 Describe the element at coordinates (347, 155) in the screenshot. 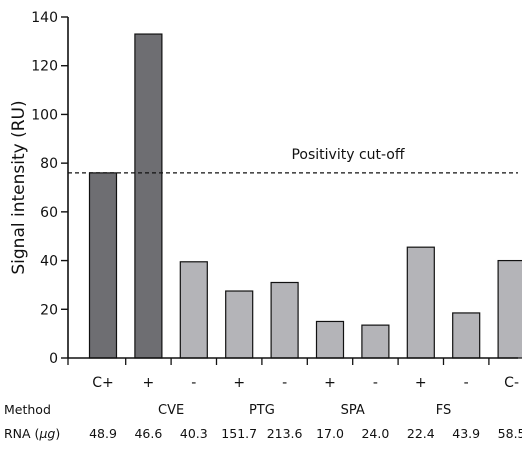

I see `cutoff-label: Positivity cut-off` at that location.